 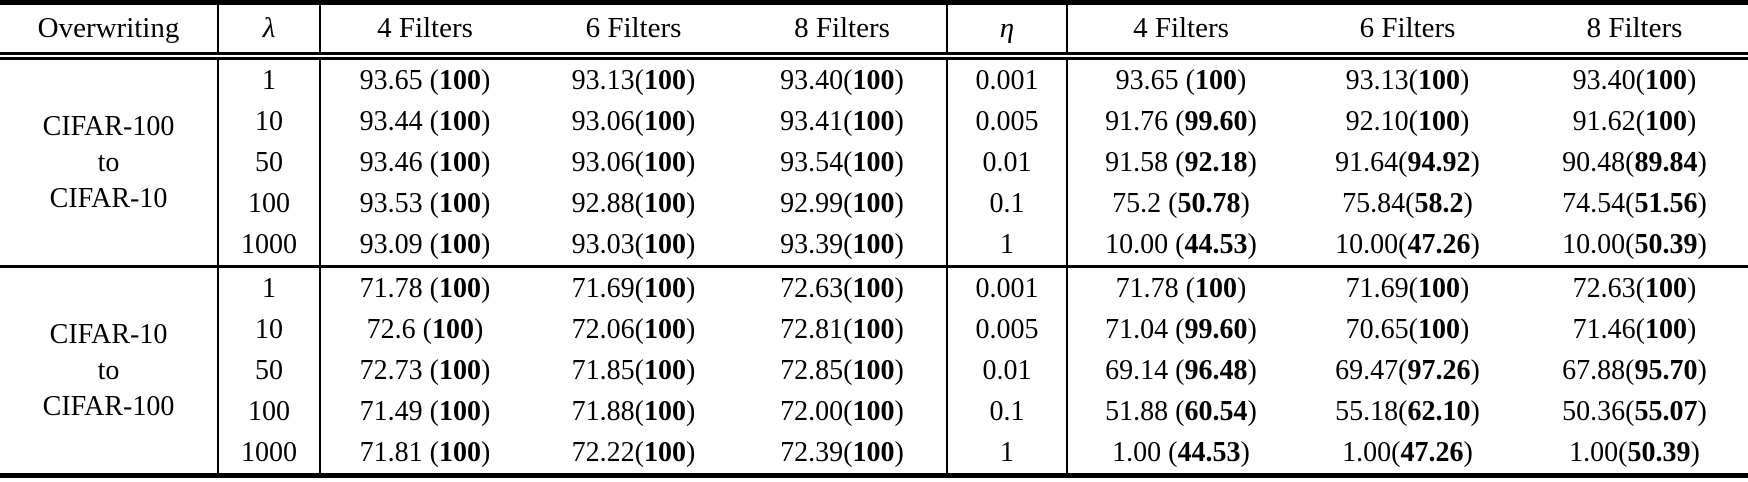 I want to click on accuracy-cell-left-6filters: 71.88(100), so click(x=633, y=411).